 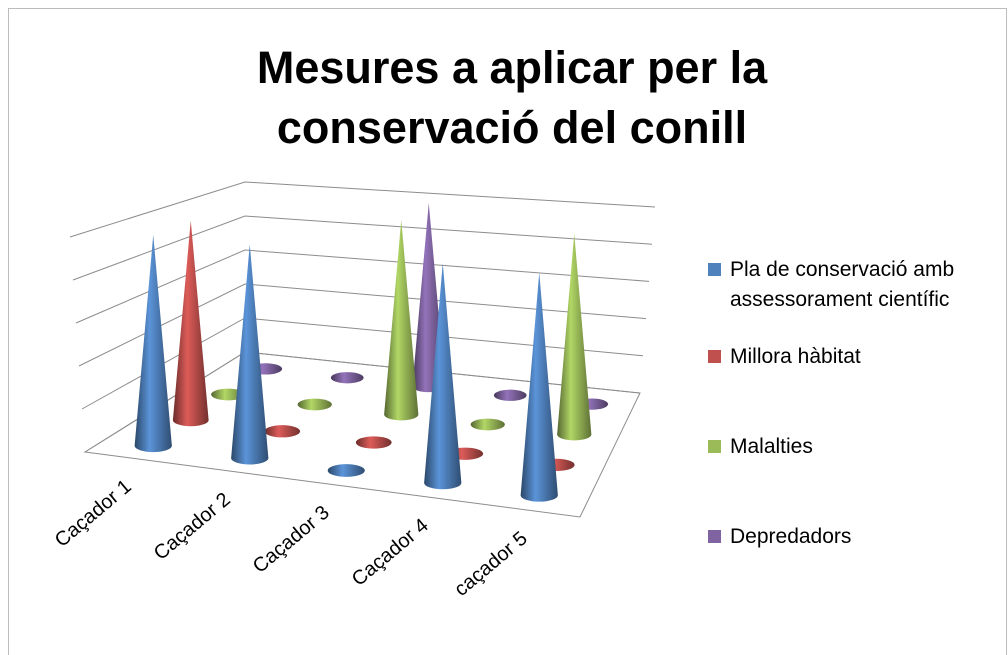 I want to click on x-tick-label: Caçador 4, so click(x=390, y=552).